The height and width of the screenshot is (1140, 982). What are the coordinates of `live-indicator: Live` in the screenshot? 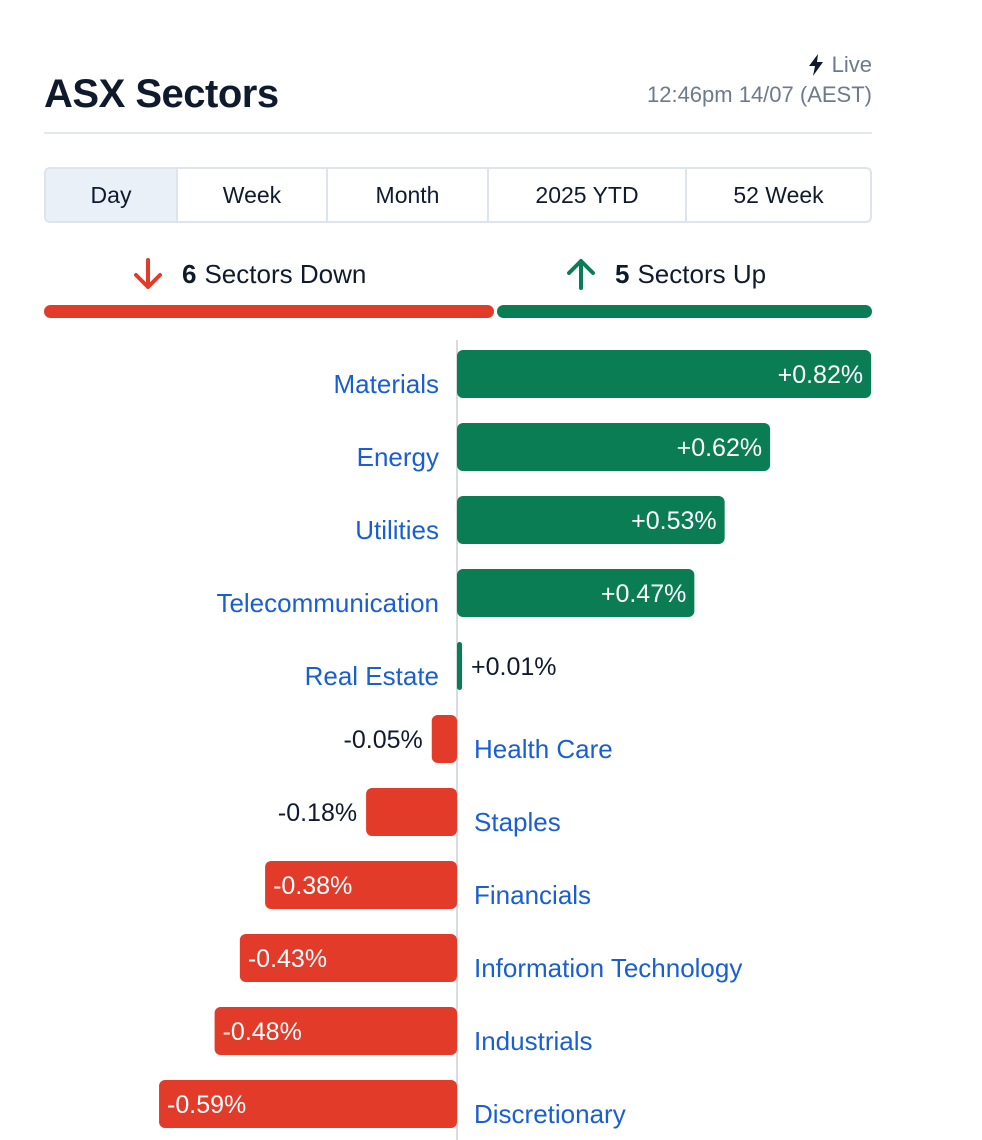 It's located at (840, 65).